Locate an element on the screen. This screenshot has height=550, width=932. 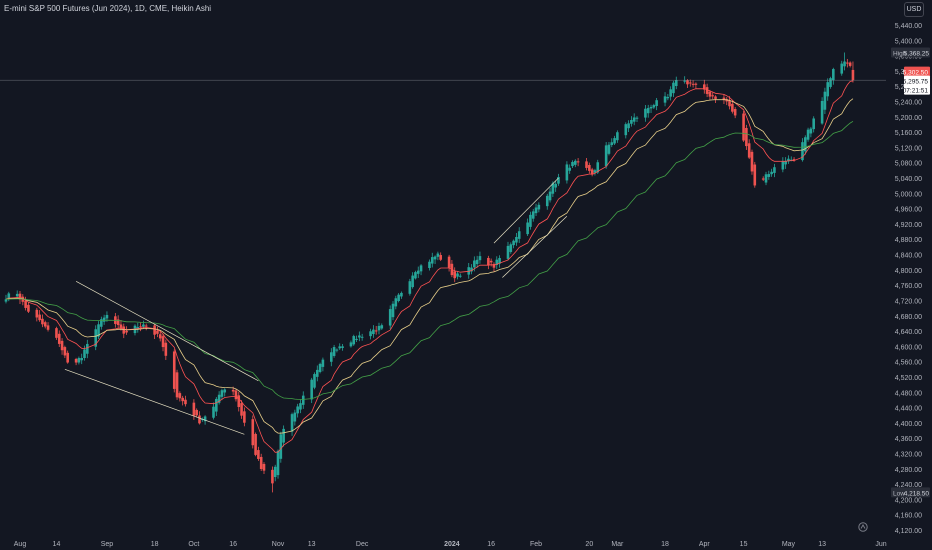
y-axis-tick-label: 5,120.00 is located at coordinates (908, 148).